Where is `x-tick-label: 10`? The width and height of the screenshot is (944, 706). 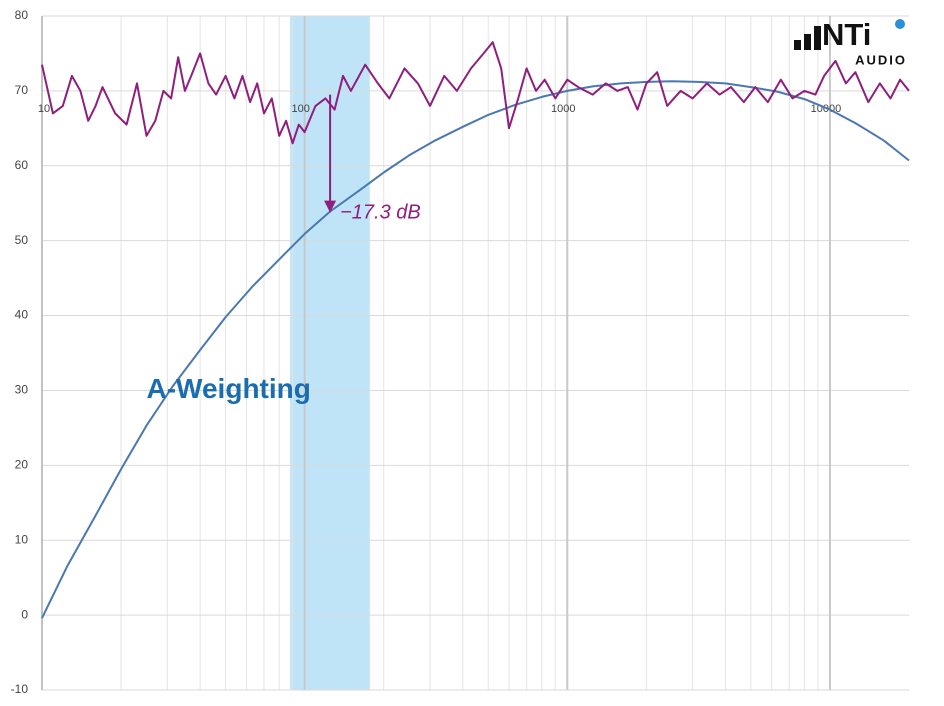 x-tick-label: 10 is located at coordinates (44, 109).